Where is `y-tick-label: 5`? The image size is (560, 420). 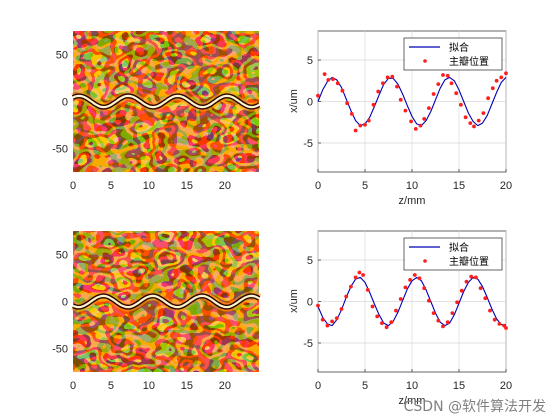
y-tick-label: 5 is located at coordinates (310, 61).